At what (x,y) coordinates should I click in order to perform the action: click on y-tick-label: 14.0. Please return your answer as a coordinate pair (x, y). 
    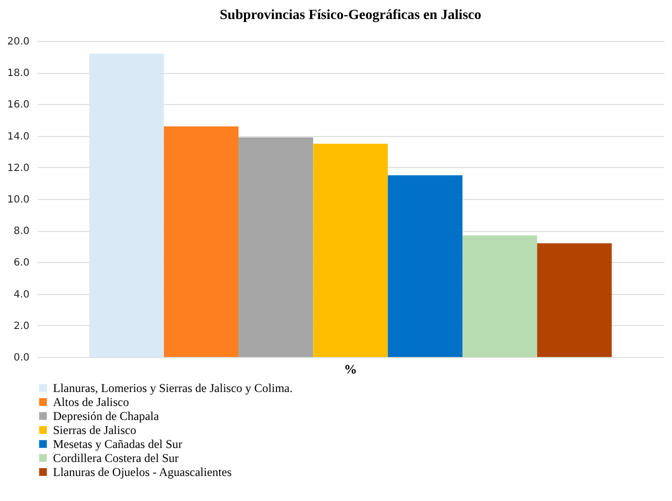
    Looking at the image, I should click on (18, 136).